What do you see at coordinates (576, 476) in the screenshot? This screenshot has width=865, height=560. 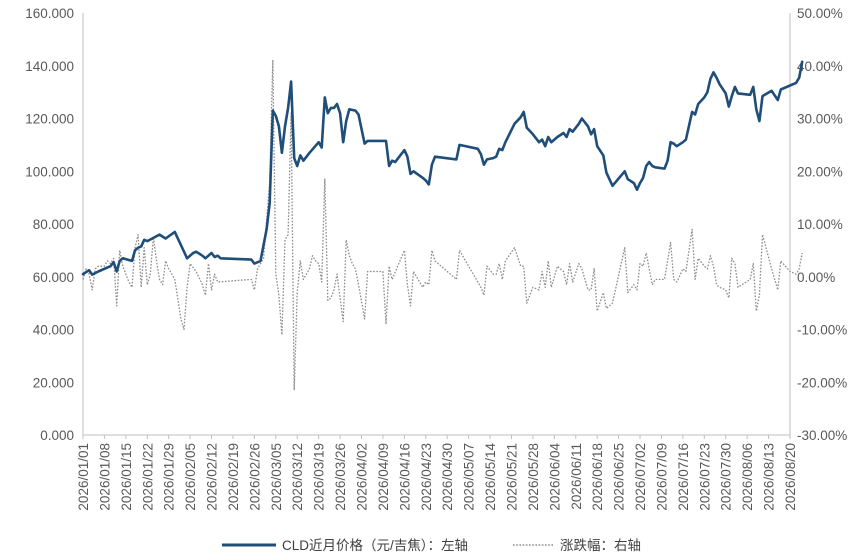 I see `x-tick-label: 2026/06/11` at bounding box center [576, 476].